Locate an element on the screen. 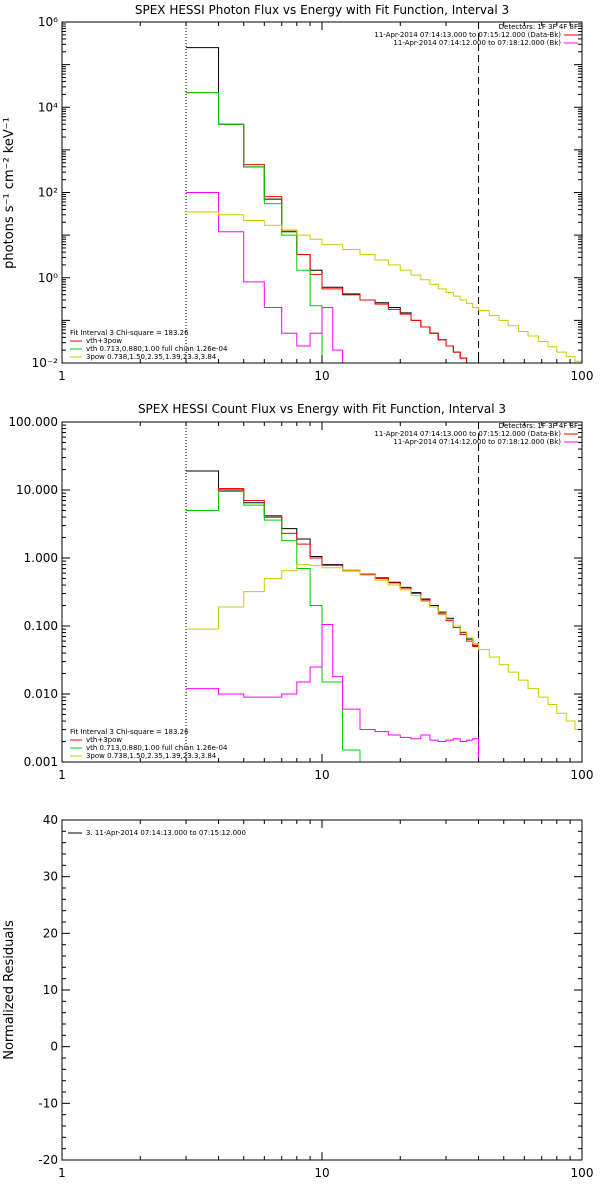 The width and height of the screenshot is (600, 1200). panel-1-xtick-label: 1 is located at coordinates (62, 376).